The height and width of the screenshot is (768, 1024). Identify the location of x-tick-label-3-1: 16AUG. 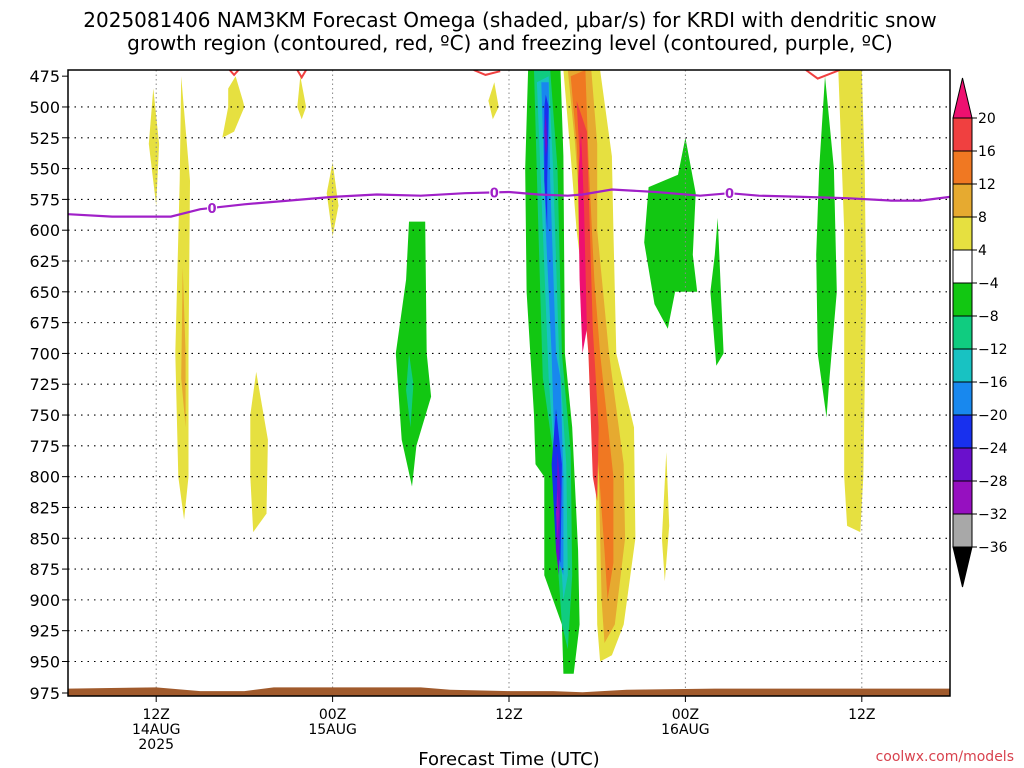
(685, 730).